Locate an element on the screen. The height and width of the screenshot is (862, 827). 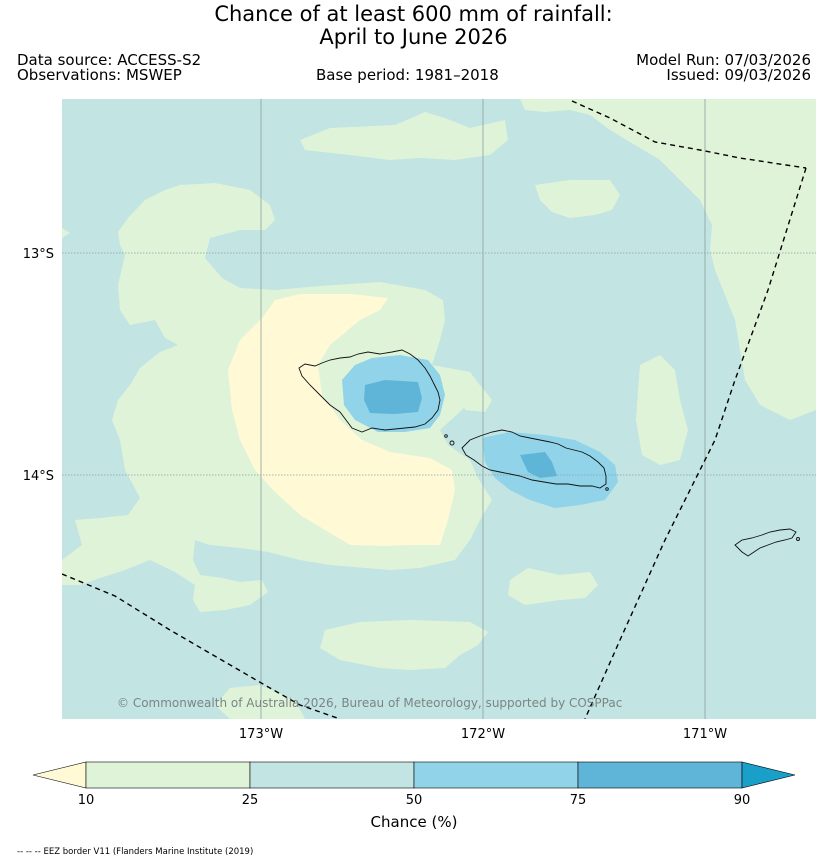
colorbar is located at coordinates (414, 775).